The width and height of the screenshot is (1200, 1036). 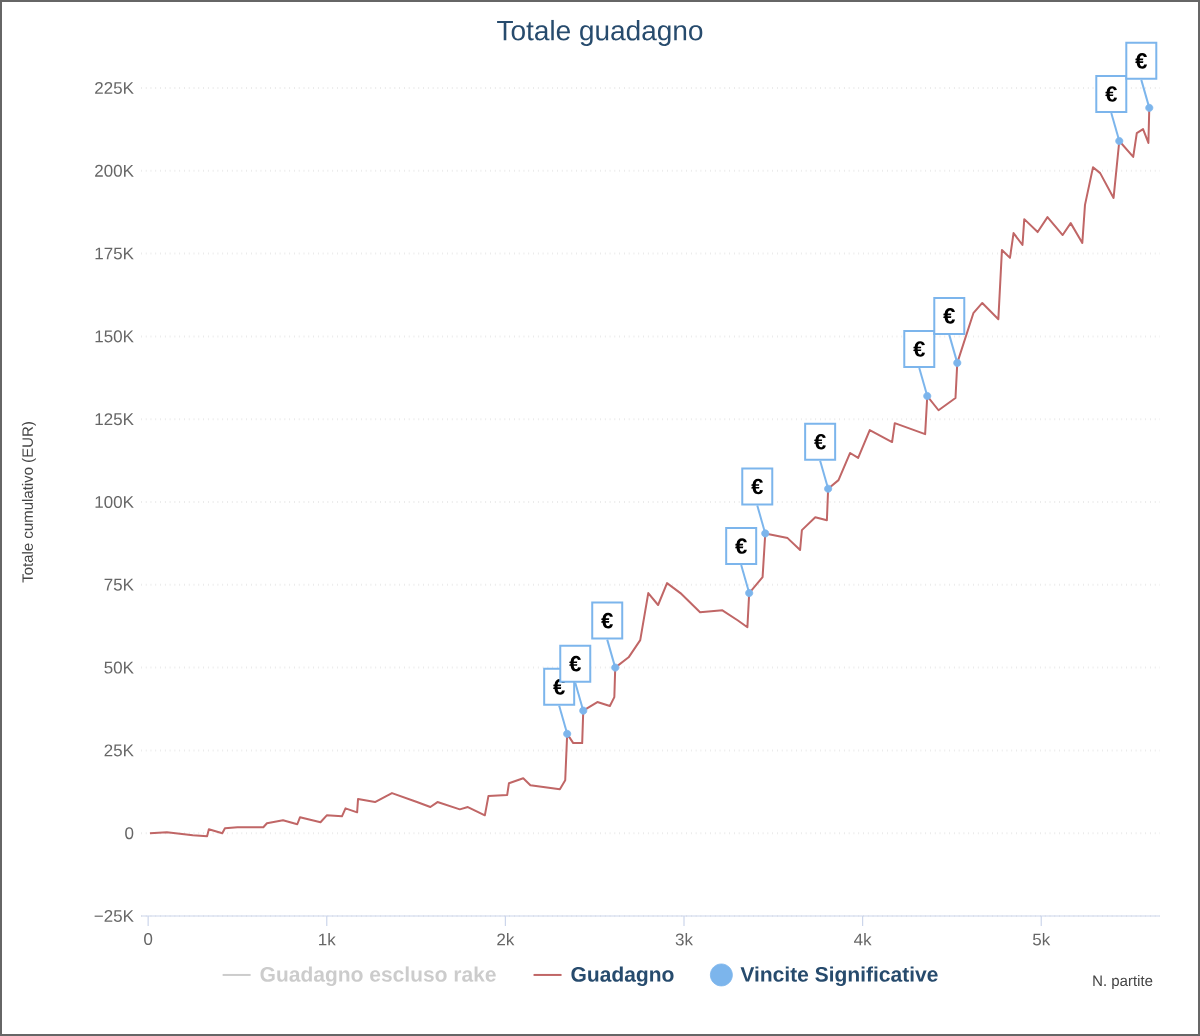 I want to click on legend-label: Vincite Significative, so click(x=839, y=976).